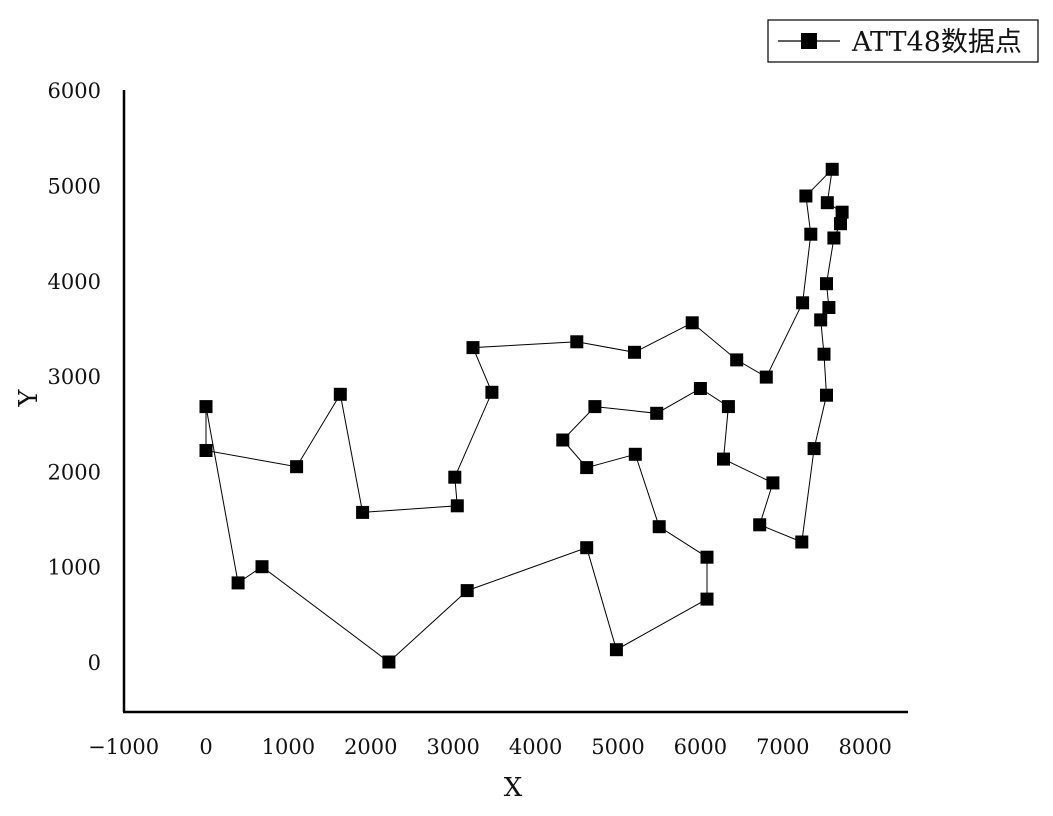  Describe the element at coordinates (617, 747) in the screenshot. I see `x-tick-label: 5000` at that location.